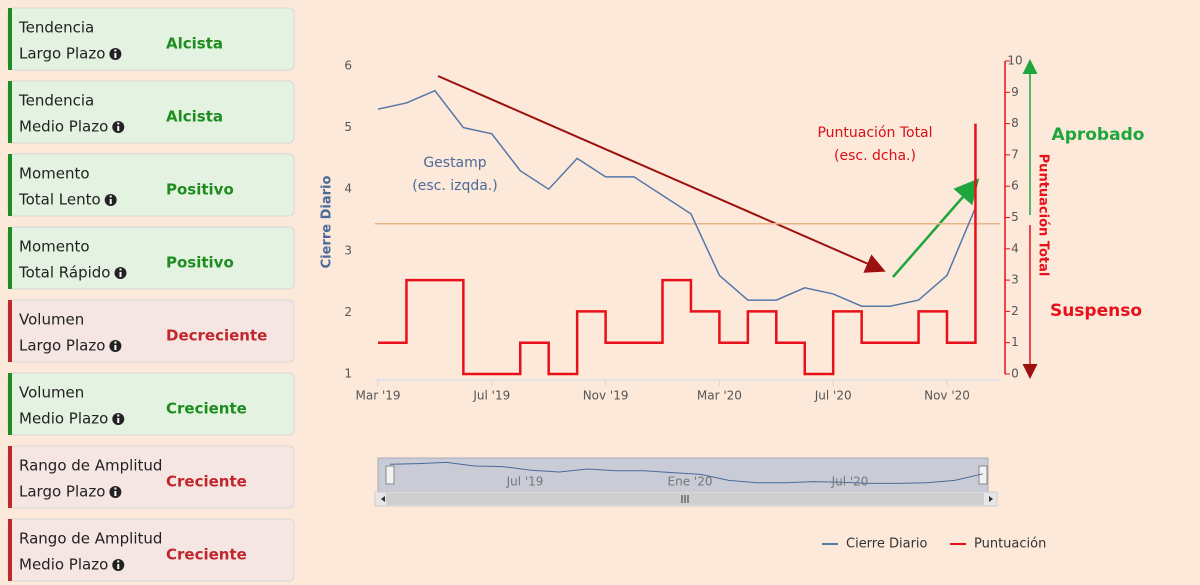 This screenshot has height=585, width=1200. Describe the element at coordinates (874, 133) in the screenshot. I see `annotation: Puntuación Total` at that location.